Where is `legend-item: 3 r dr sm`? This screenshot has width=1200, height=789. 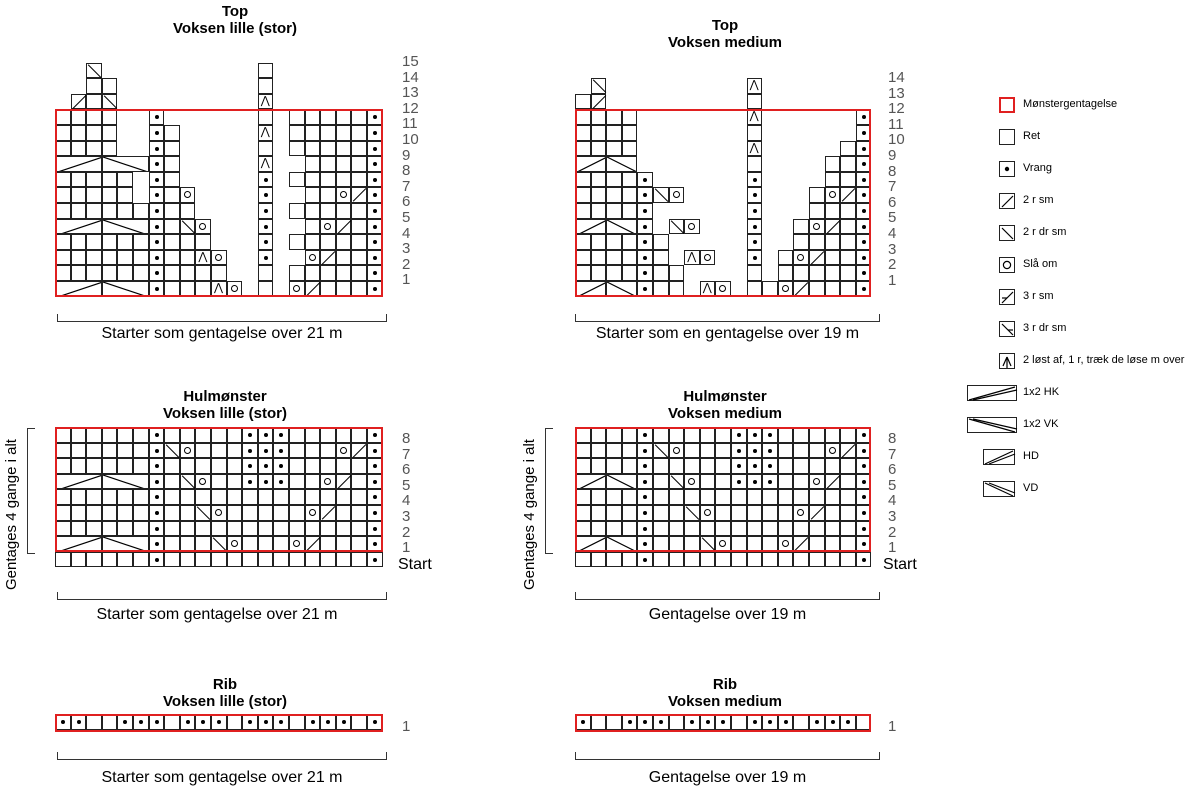
legend-item: 3 r dr sm is located at coordinates (1080, 330).